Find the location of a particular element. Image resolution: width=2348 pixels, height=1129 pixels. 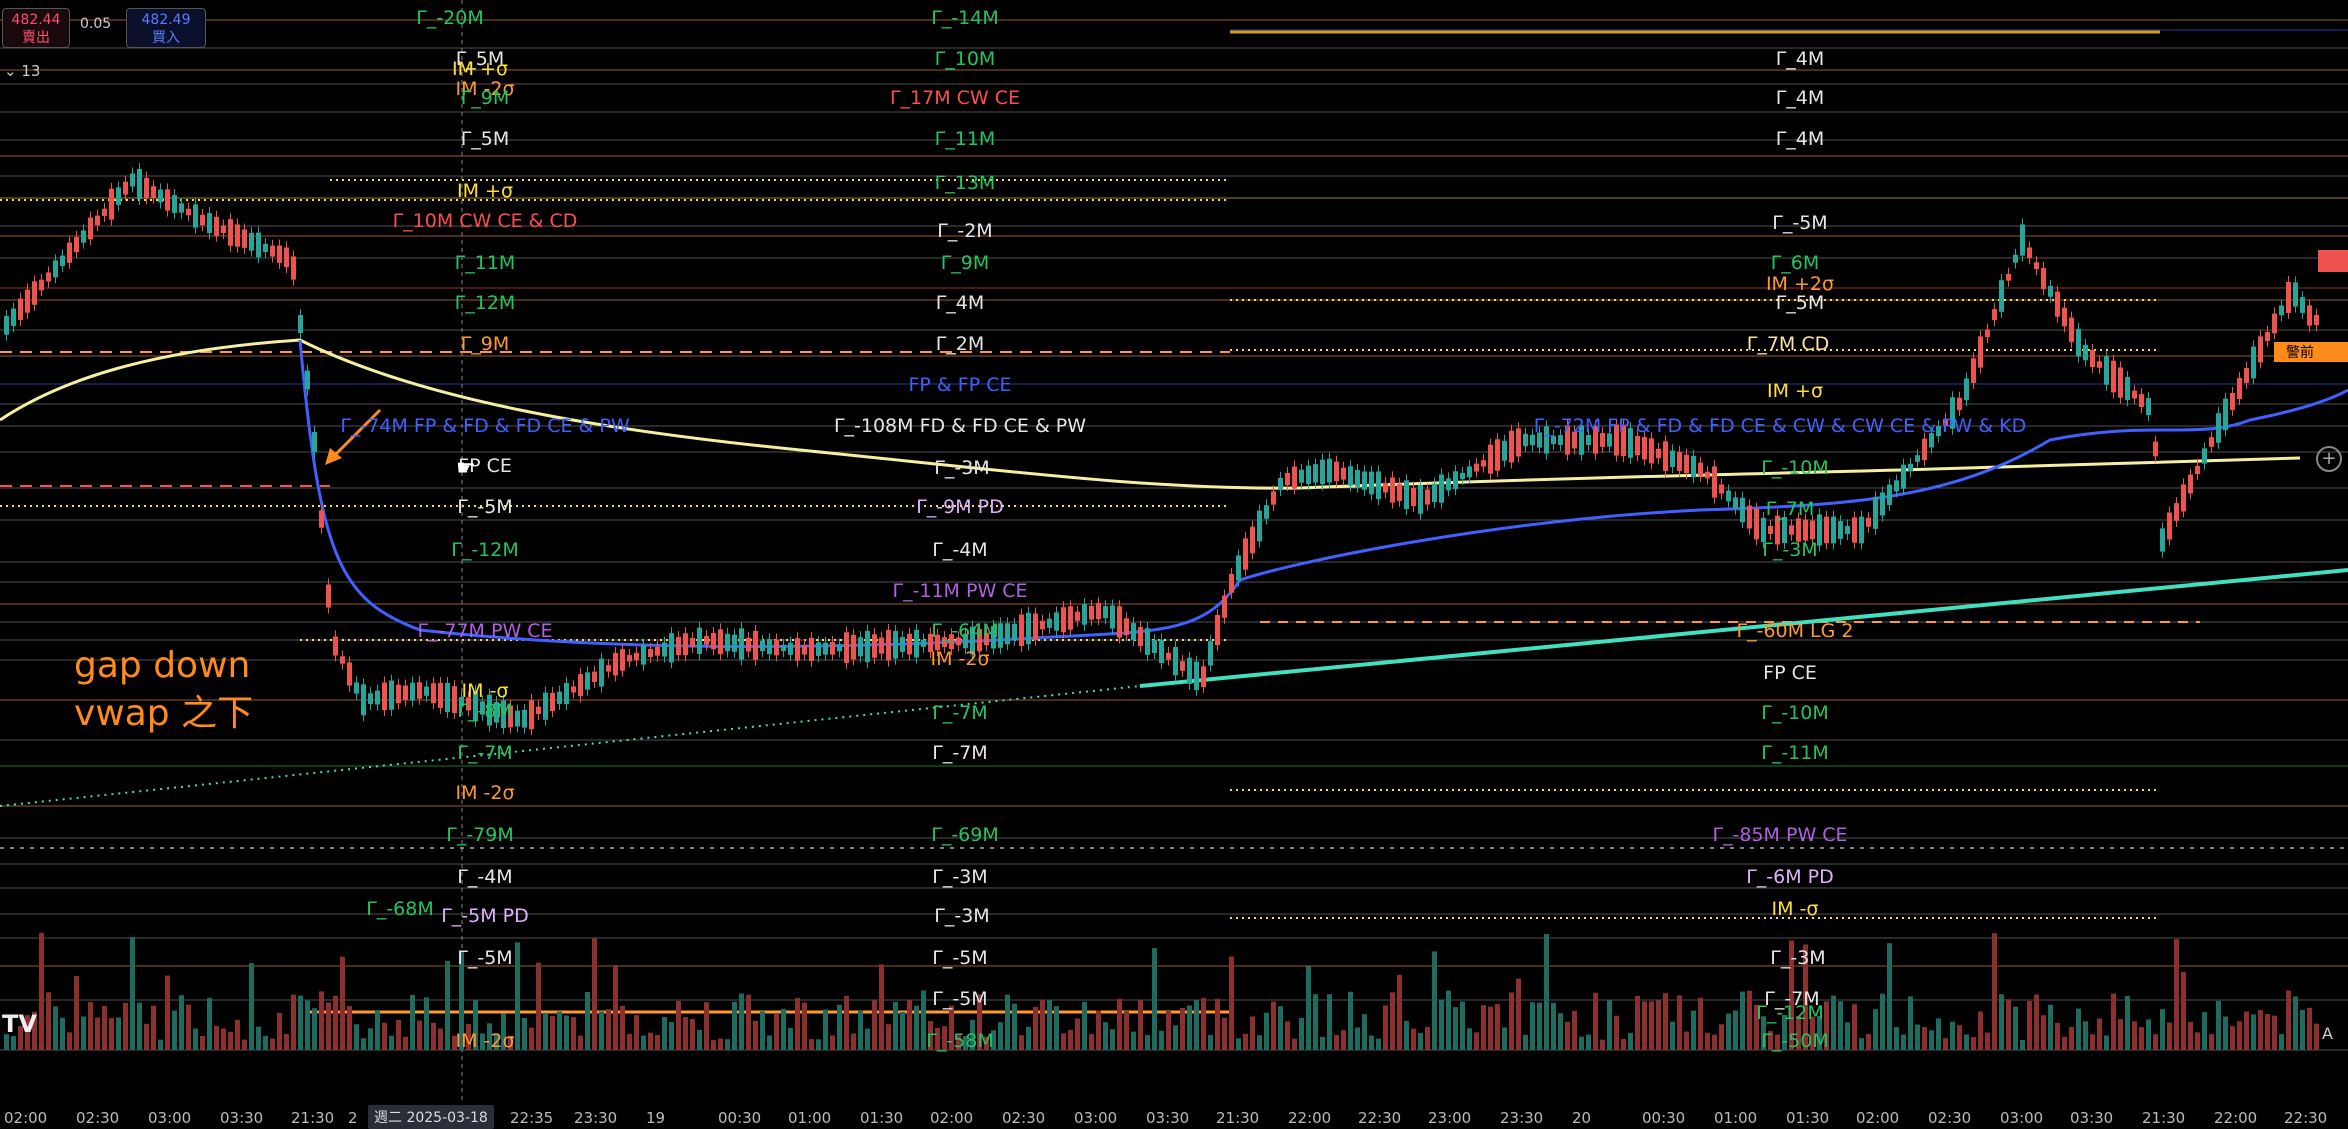

gamma-level-label: Γ_-74M FP & FD & FD CE & PW is located at coordinates (485, 426).